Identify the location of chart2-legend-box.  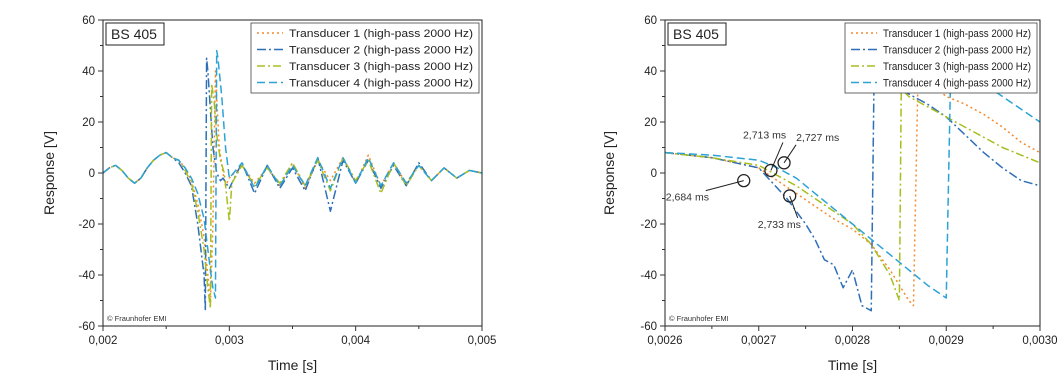
(941, 58).